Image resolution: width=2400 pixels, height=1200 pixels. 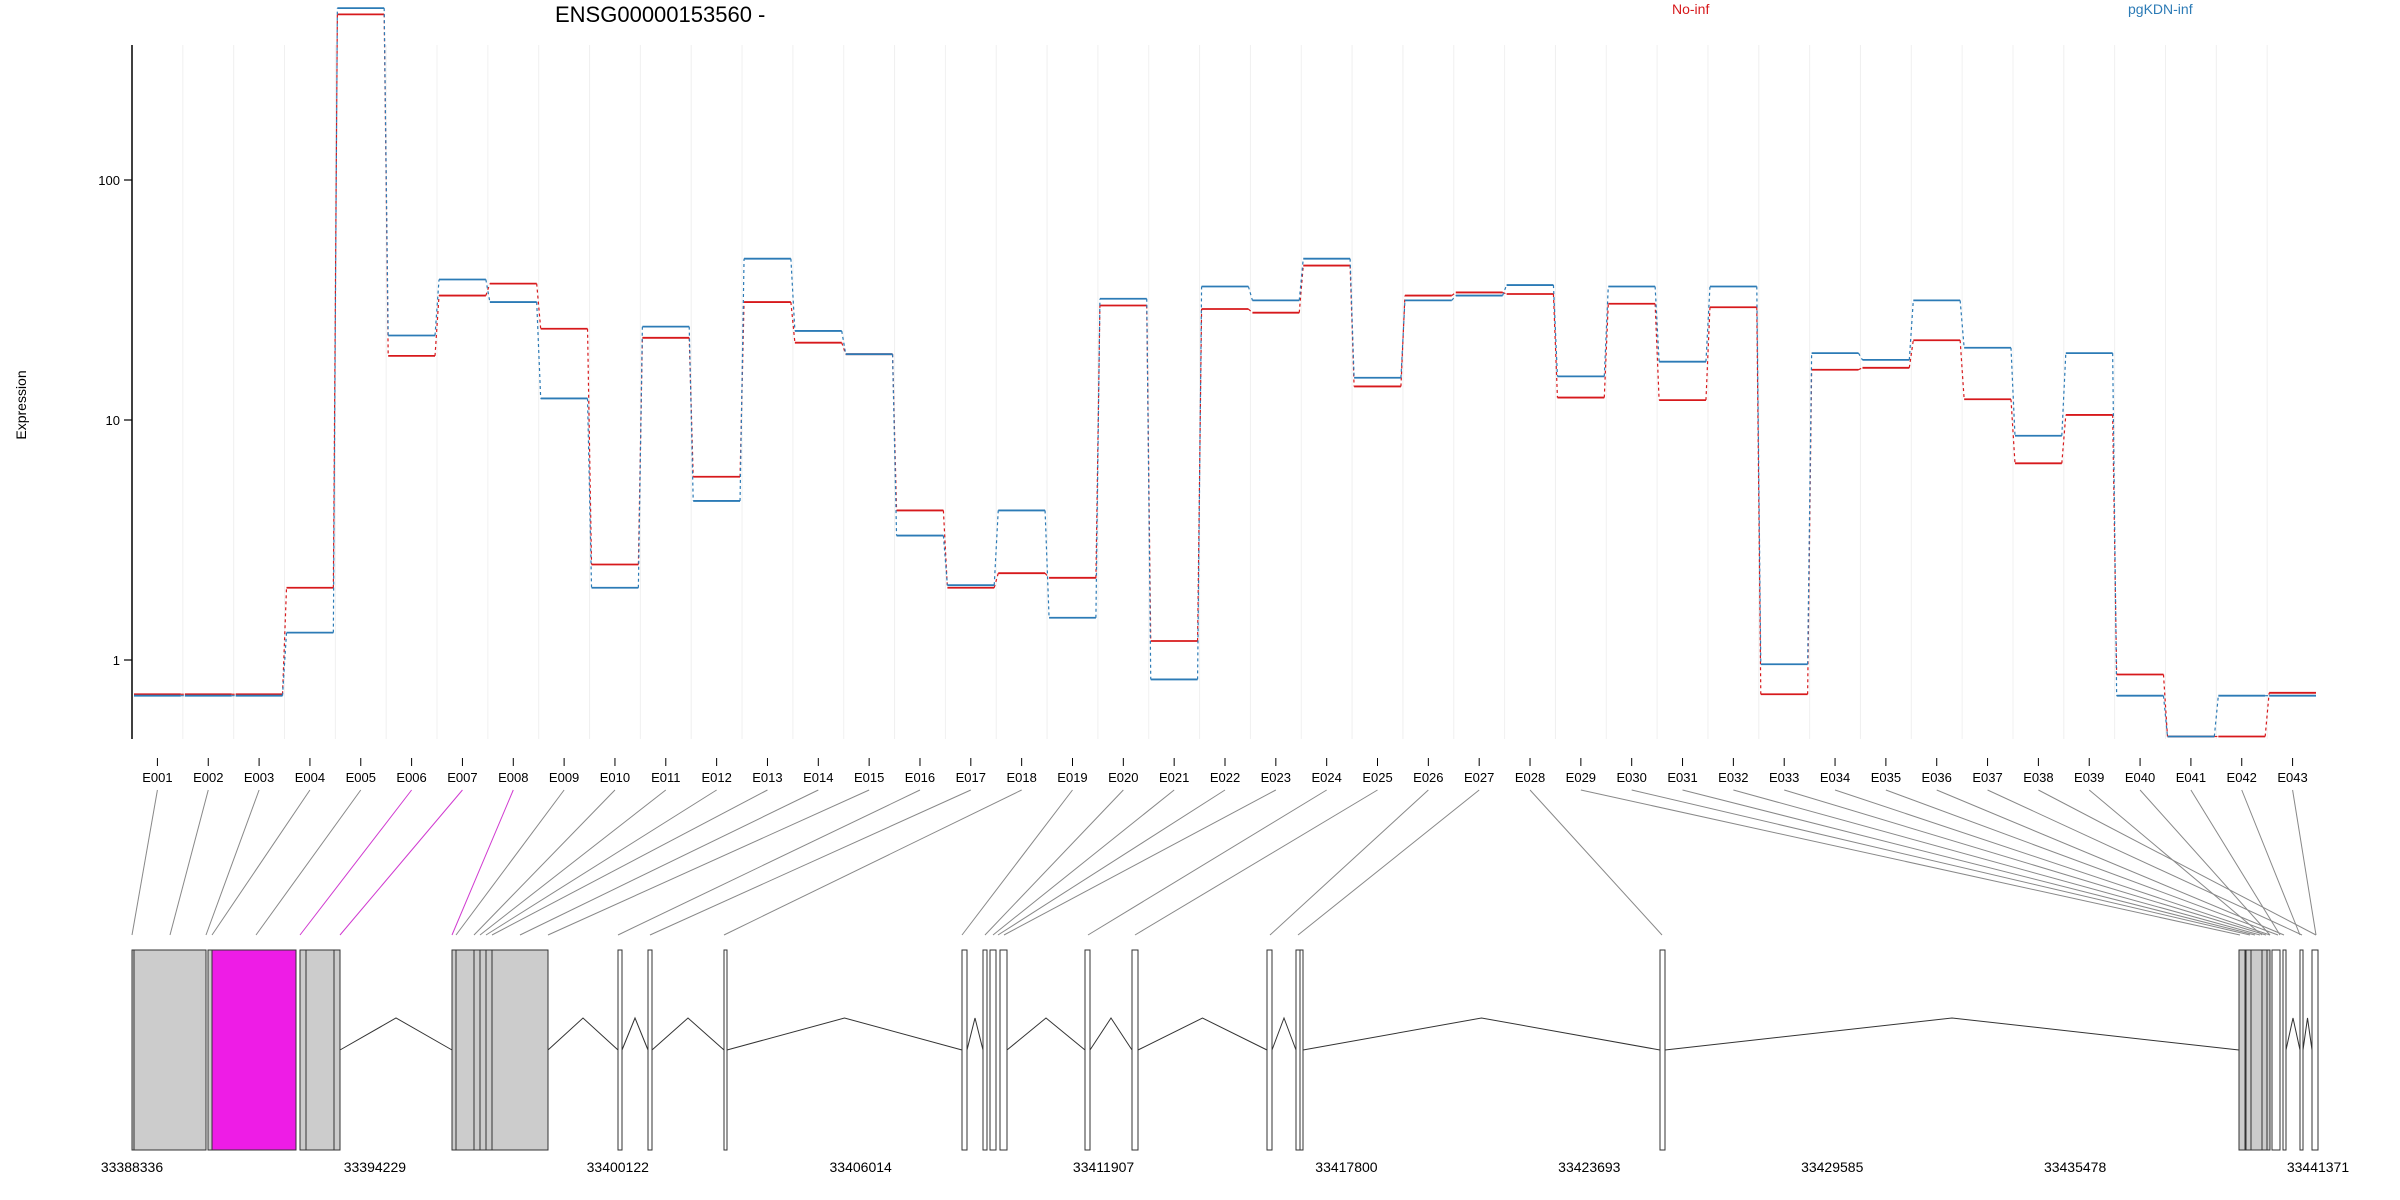 What do you see at coordinates (115, 420) in the screenshot?
I see `y-axis-ticks: 1 10 100` at bounding box center [115, 420].